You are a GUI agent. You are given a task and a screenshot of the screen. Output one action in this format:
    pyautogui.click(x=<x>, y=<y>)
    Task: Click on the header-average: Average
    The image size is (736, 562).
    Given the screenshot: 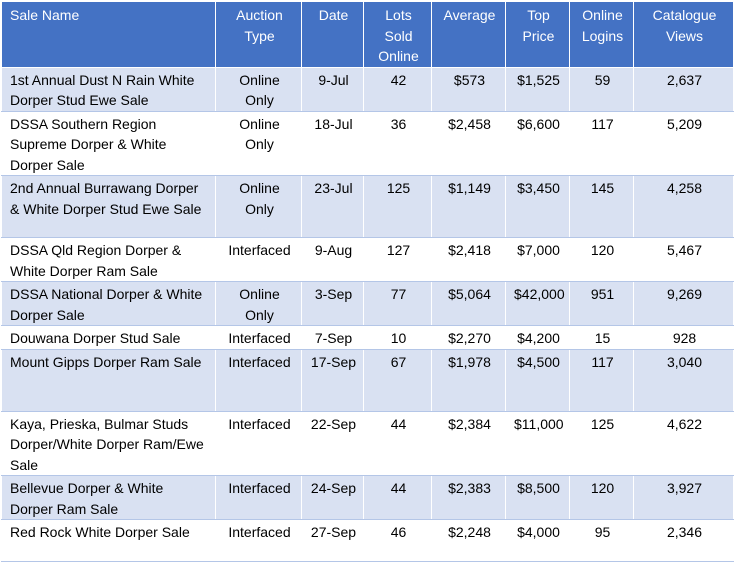 What is the action you would take?
    pyautogui.click(x=468, y=34)
    